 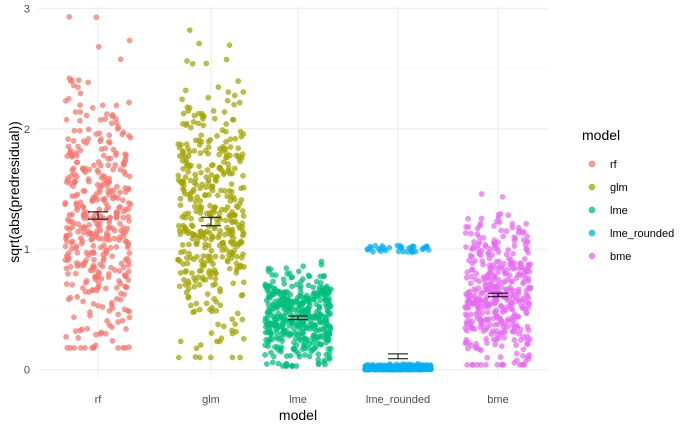 What do you see at coordinates (398, 400) in the screenshot?
I see `x-tick-label: lme_rounded` at bounding box center [398, 400].